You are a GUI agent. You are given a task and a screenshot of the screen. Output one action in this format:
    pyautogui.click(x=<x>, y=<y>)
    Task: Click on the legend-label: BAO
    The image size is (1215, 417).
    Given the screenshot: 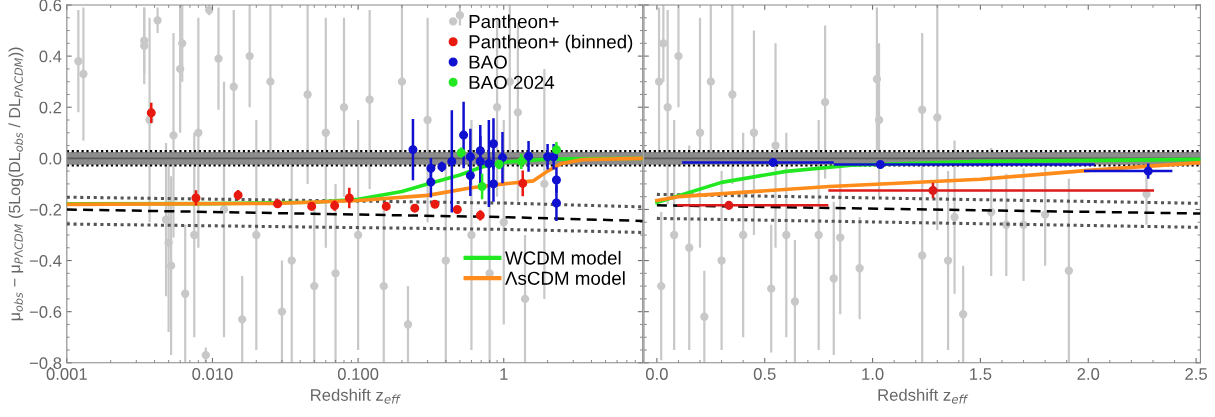 What is the action you would take?
    pyautogui.click(x=488, y=62)
    